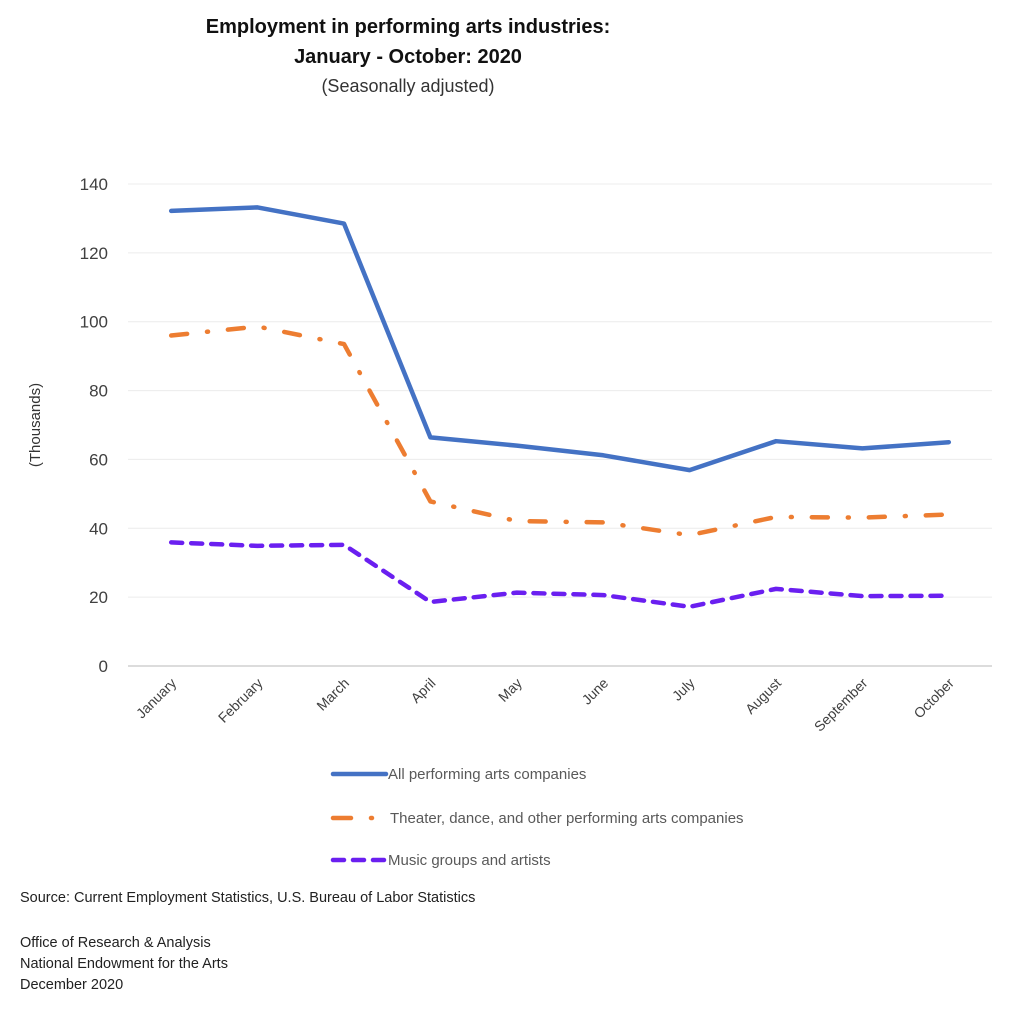  Describe the element at coordinates (72, 985) in the screenshot. I see `publication-date: December 2020` at that location.